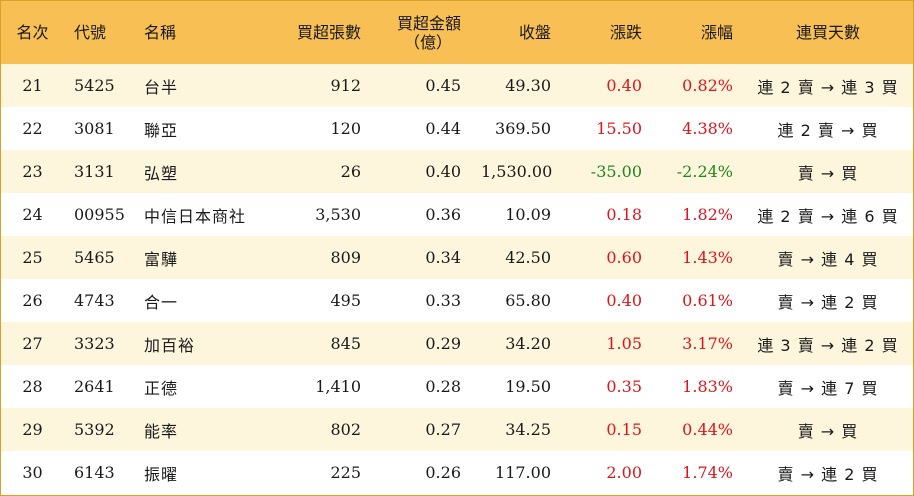 This screenshot has height=496, width=914. I want to click on cell-change: 0.35, so click(624, 386).